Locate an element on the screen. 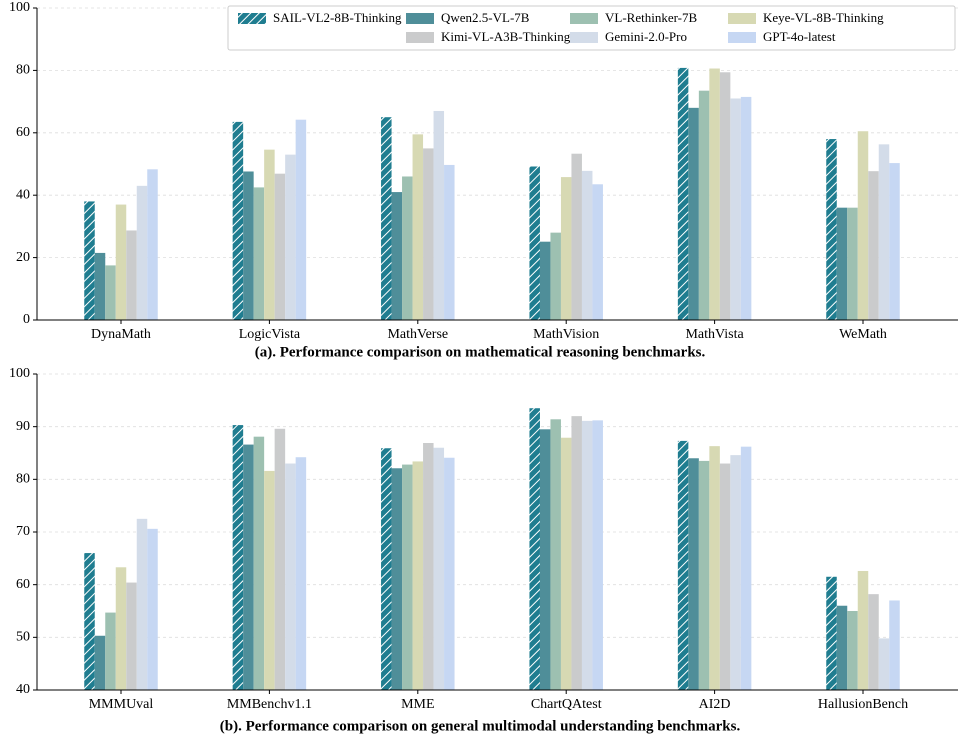 This screenshot has height=748, width=960. x-tick-label: MathVision is located at coordinates (566, 334).